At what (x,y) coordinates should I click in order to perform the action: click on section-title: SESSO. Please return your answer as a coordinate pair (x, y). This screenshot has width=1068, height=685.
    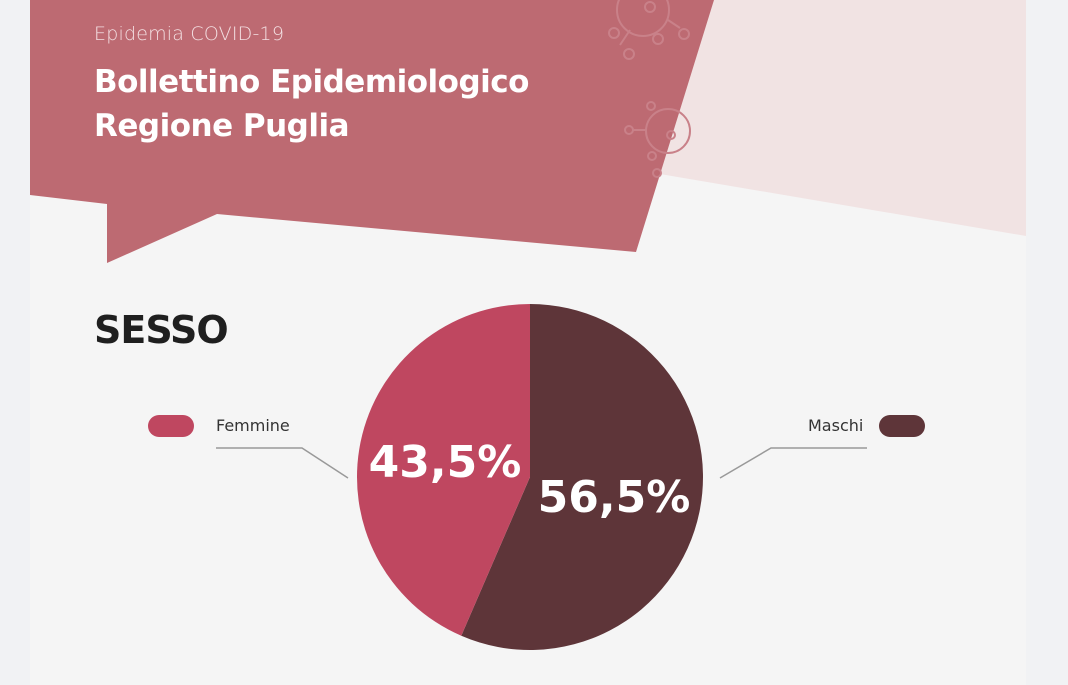
    Looking at the image, I should click on (161, 330).